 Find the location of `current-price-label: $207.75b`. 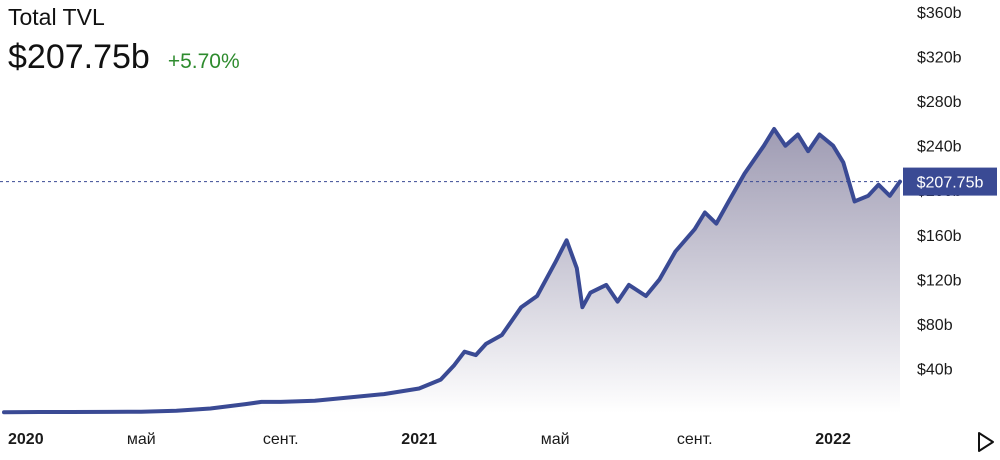

current-price-label: $207.75b is located at coordinates (950, 183).